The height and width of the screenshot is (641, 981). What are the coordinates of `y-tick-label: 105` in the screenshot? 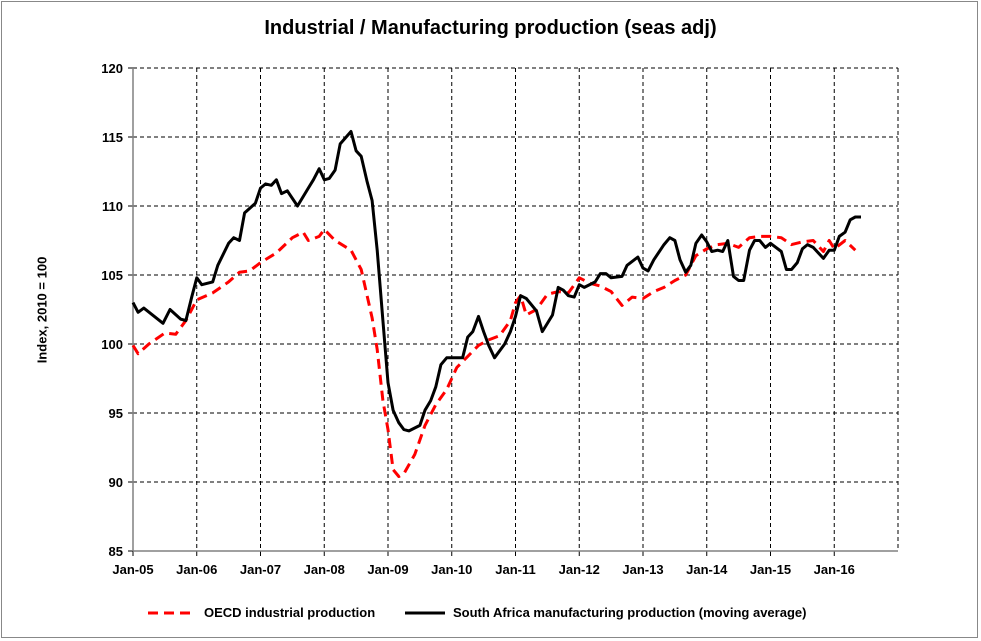 It's located at (112, 275).